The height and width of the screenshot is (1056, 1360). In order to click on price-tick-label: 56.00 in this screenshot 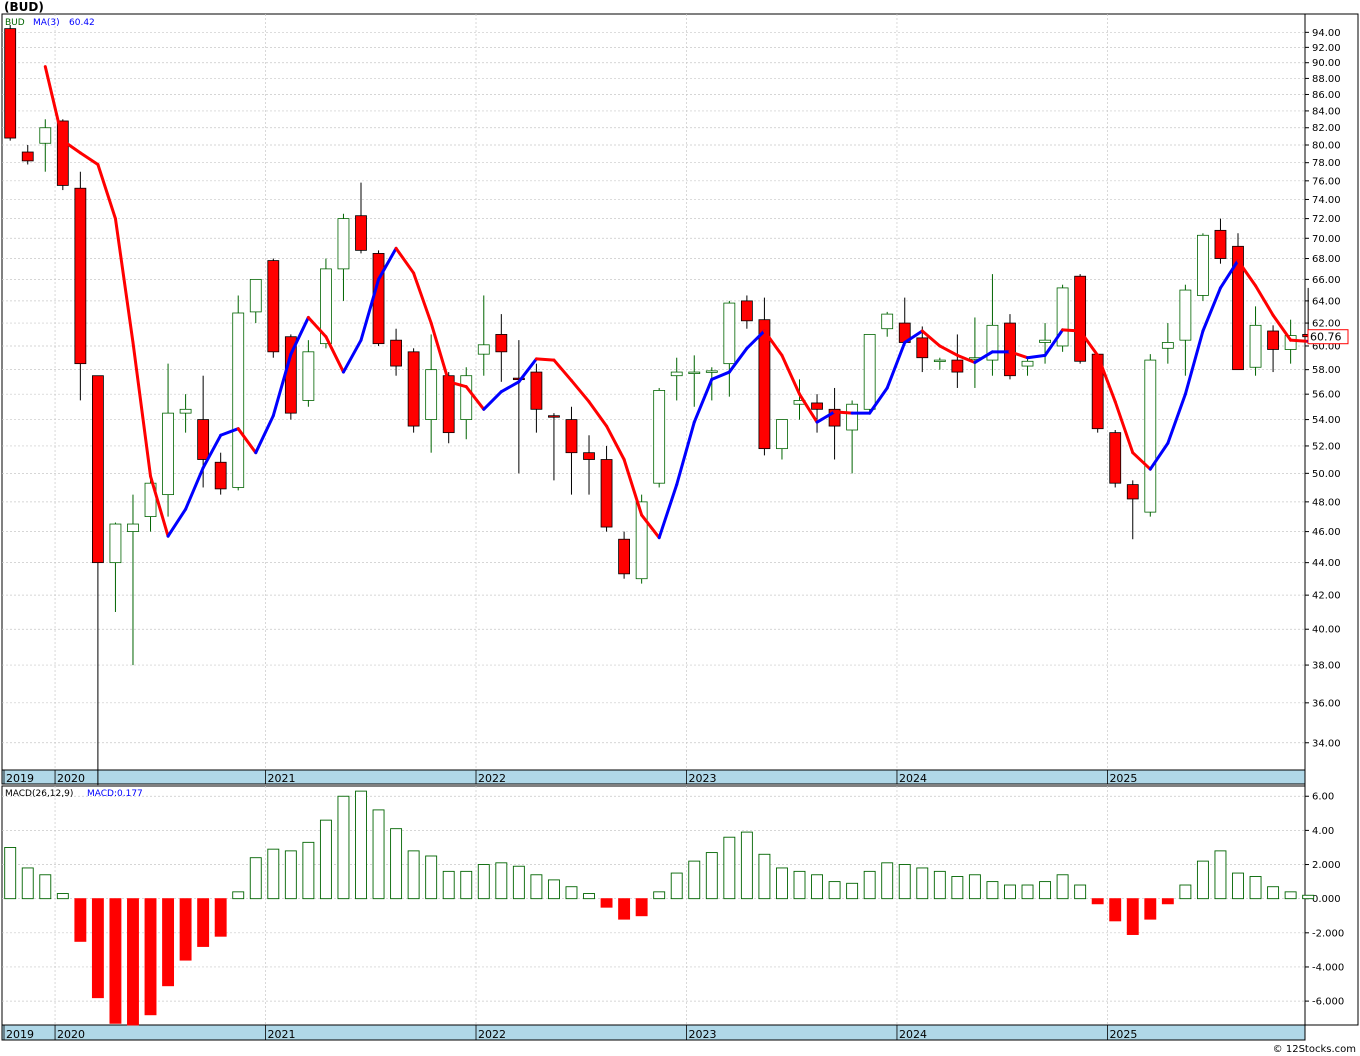, I will do `click(1326, 395)`.